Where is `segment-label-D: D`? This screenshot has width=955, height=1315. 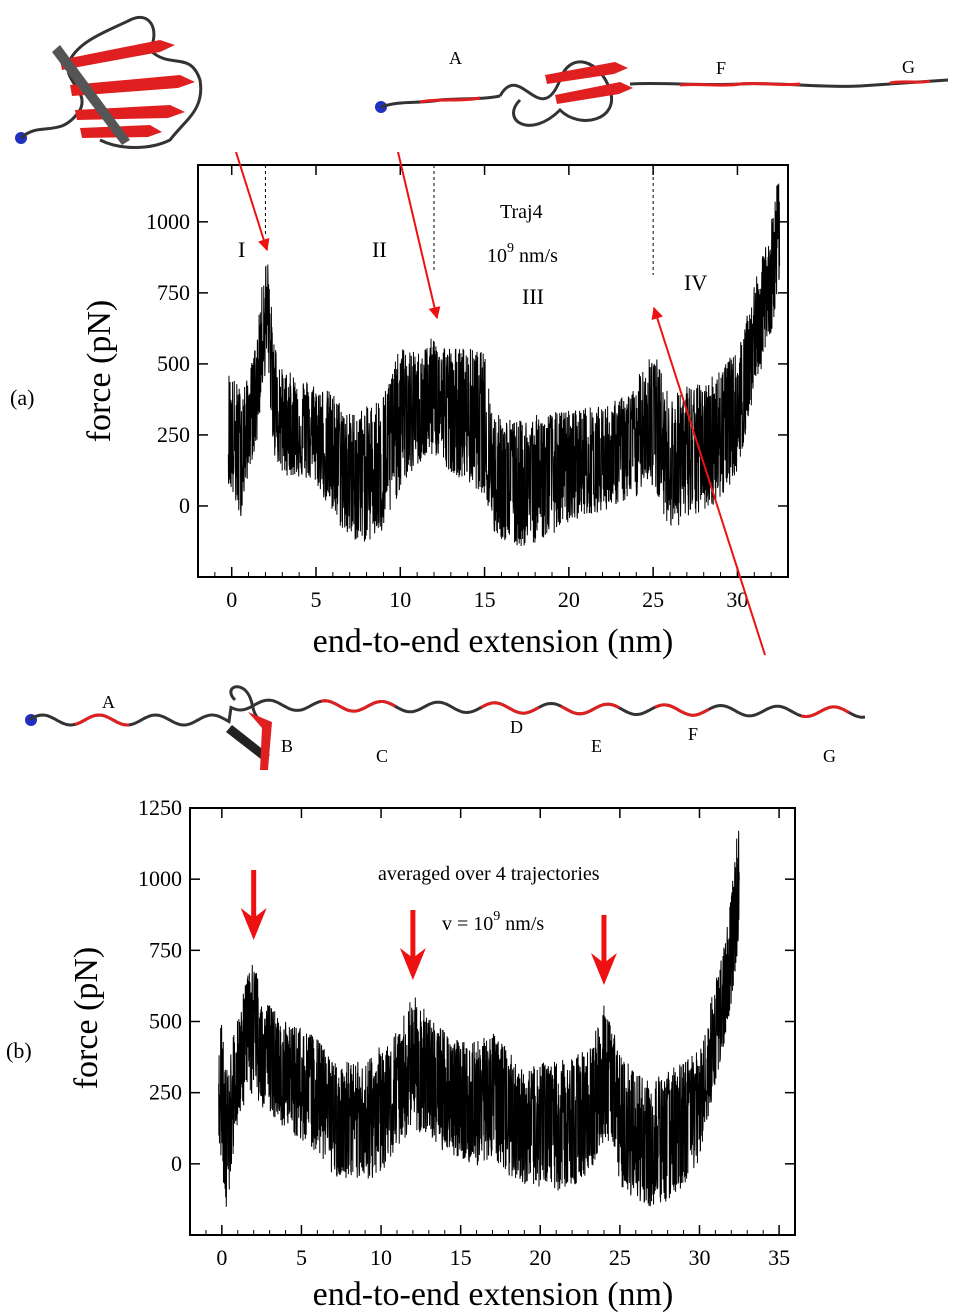
segment-label-D: D is located at coordinates (516, 727).